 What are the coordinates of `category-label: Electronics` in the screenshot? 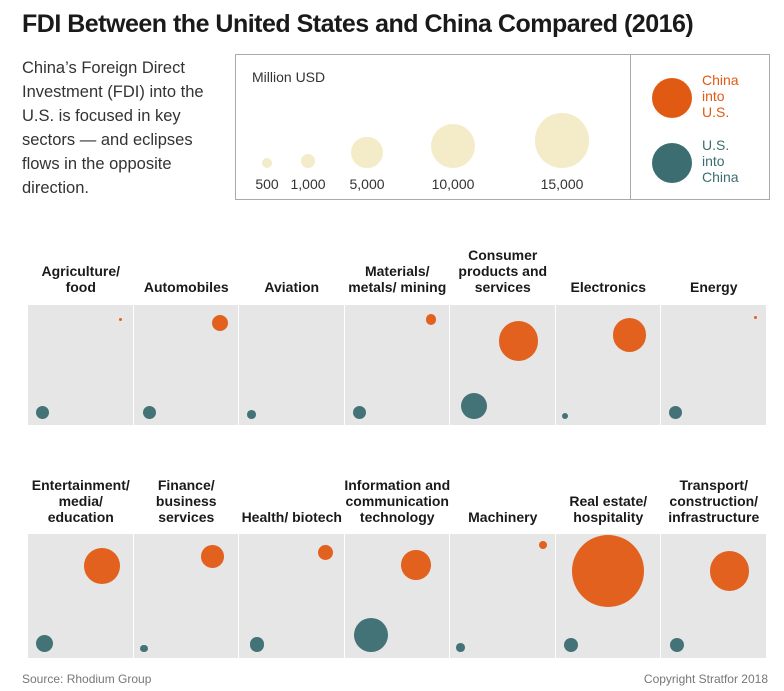 It's located at (608, 287).